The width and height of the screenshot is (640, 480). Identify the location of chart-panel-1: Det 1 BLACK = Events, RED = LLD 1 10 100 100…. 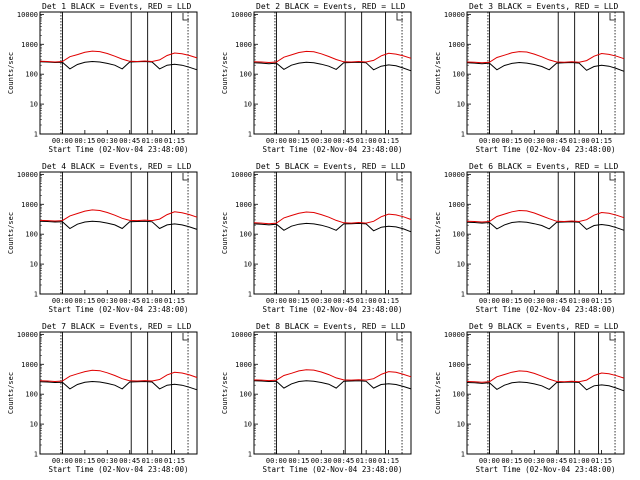
(102, 78).